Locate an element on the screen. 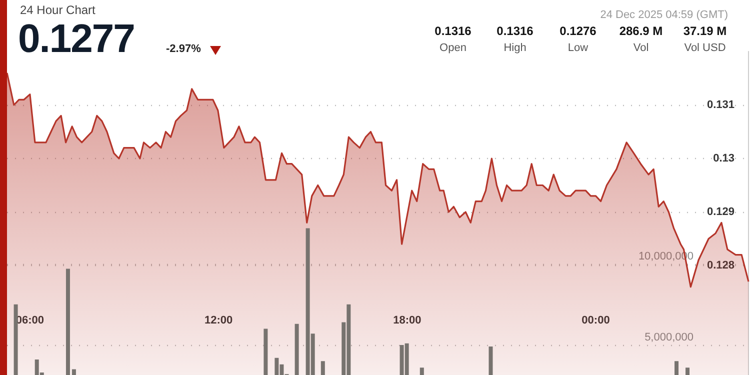 The width and height of the screenshot is (750, 375). chart-subtitle: 24 Dec 2025 04:59 (GMT) is located at coordinates (664, 15).